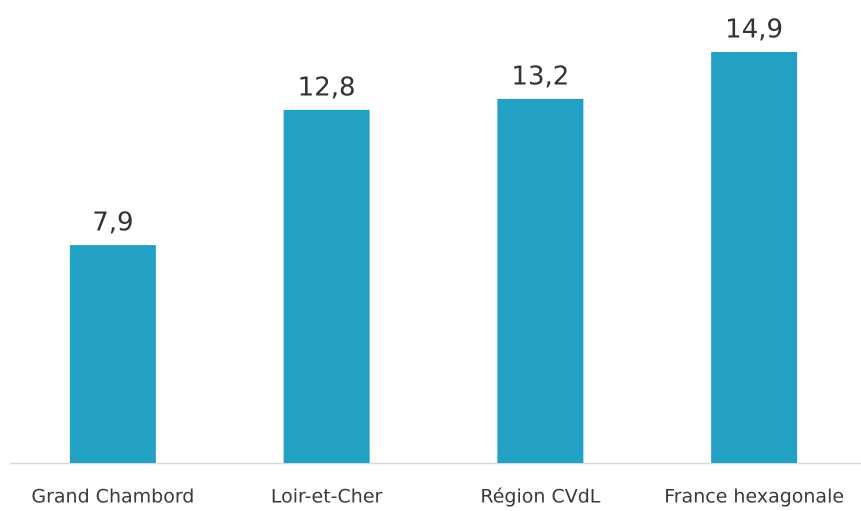  Describe the element at coordinates (754, 30) in the screenshot. I see `value-label: 14,9` at that location.